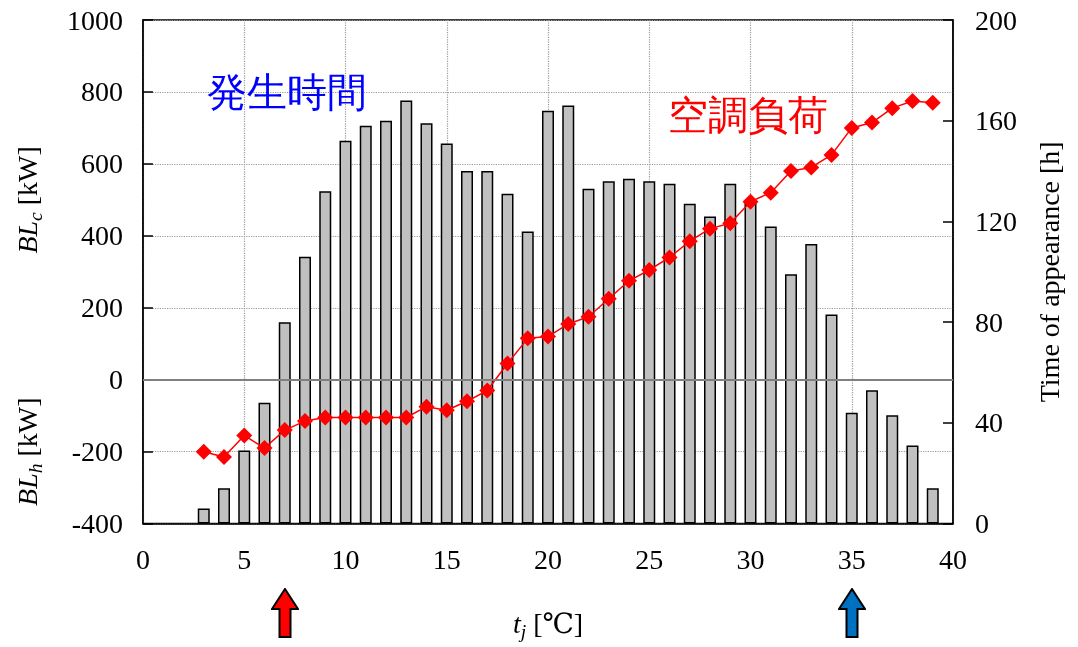  What do you see at coordinates (102, 308) in the screenshot?
I see `y-tick-label: 200` at bounding box center [102, 308].